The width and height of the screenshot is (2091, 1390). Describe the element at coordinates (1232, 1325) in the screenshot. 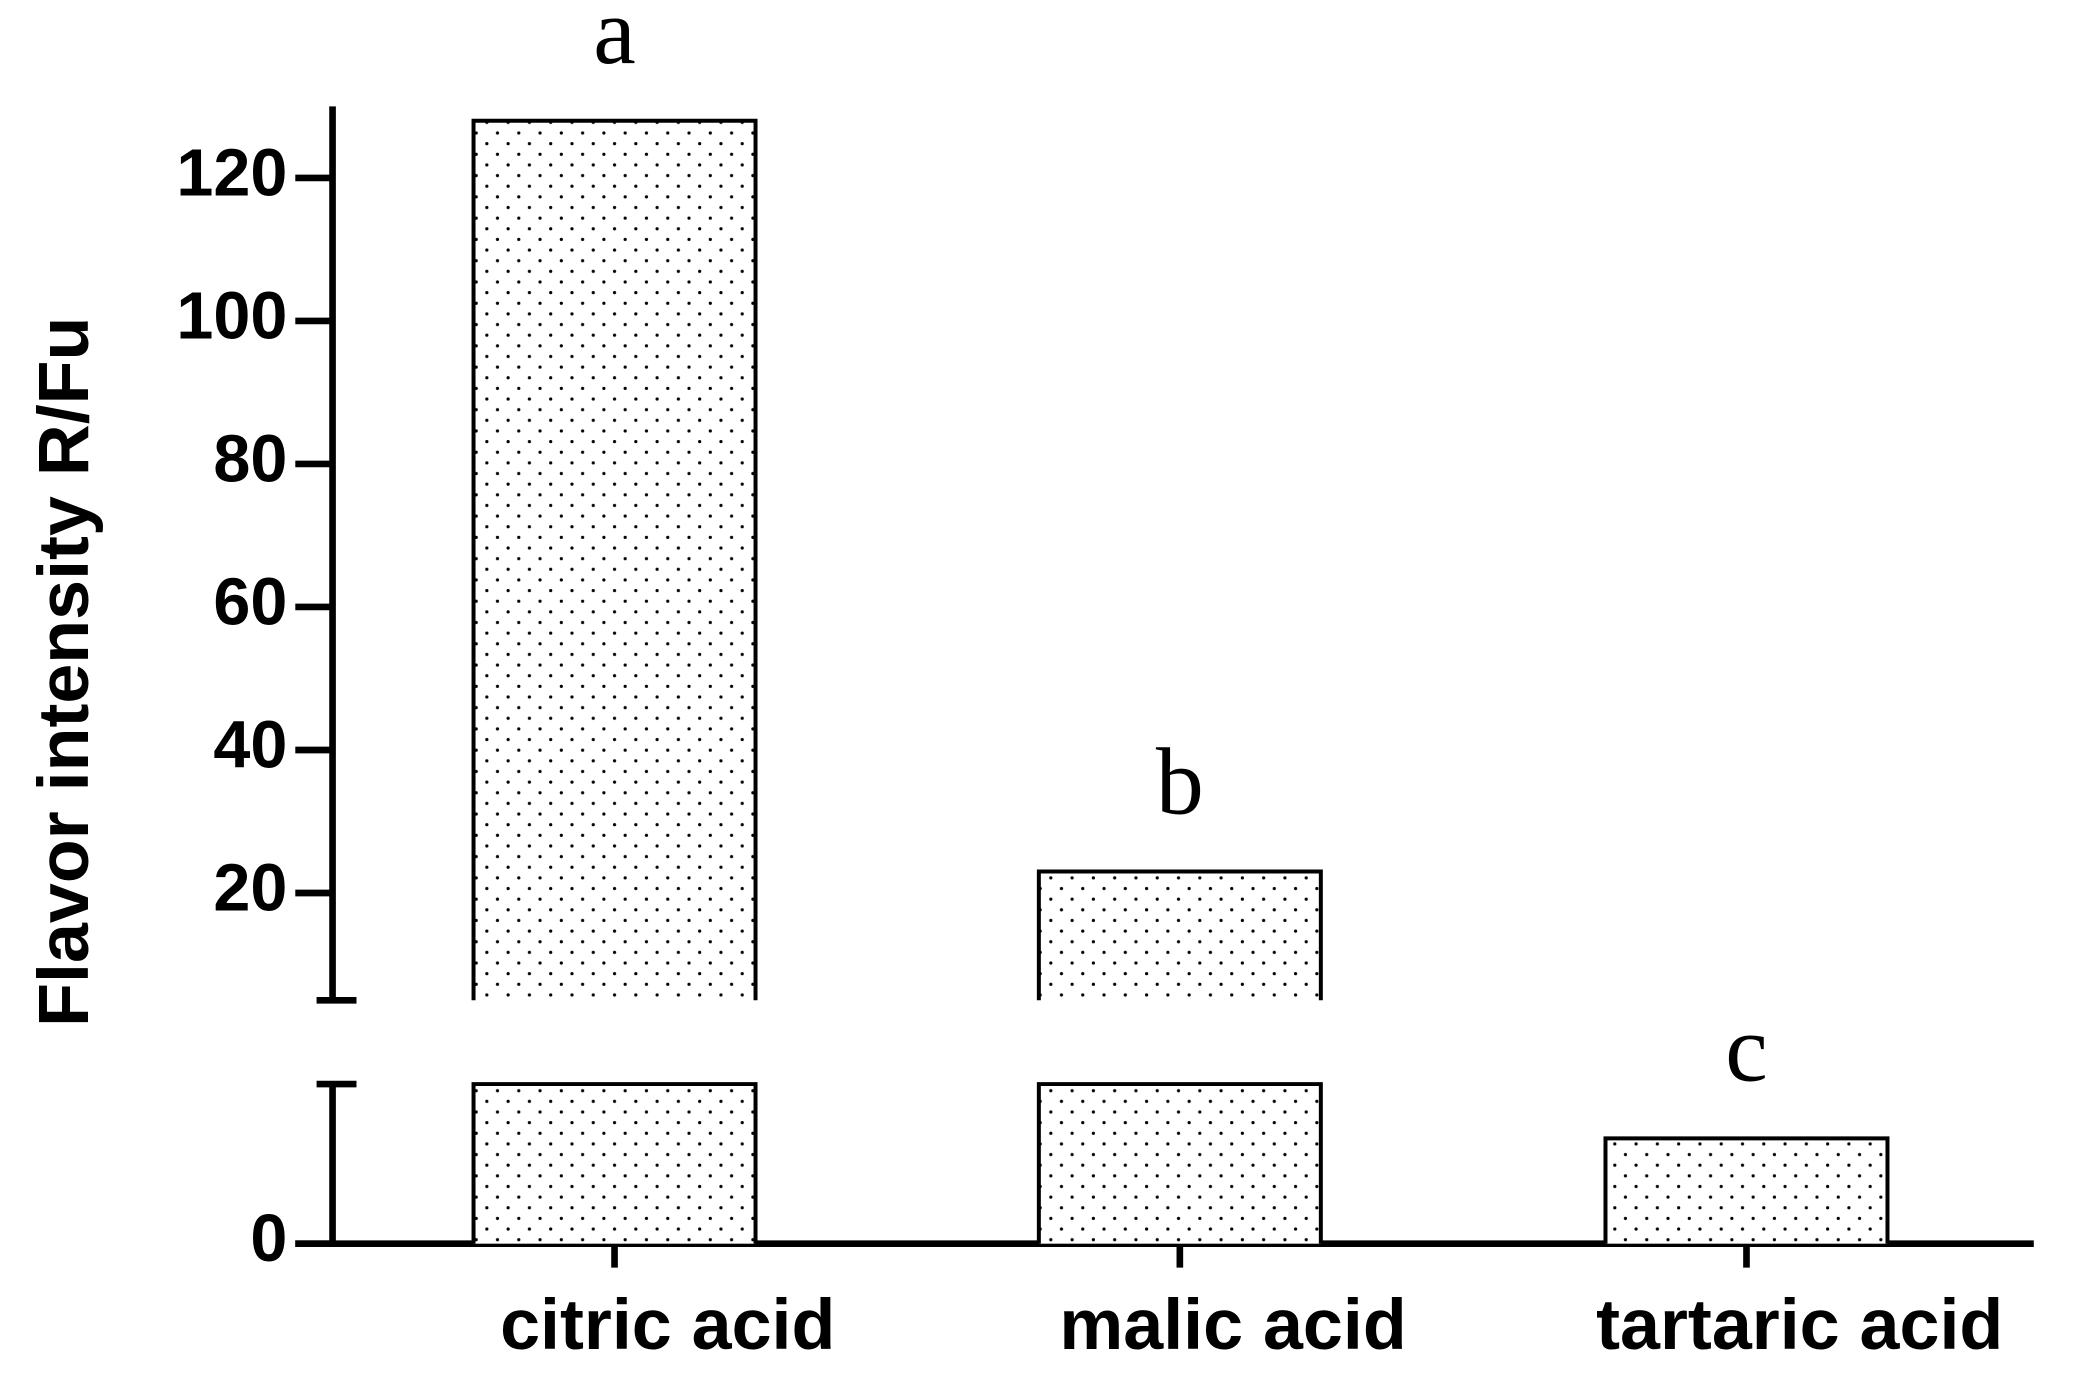

I see `x-tick-label: malic acid` at that location.